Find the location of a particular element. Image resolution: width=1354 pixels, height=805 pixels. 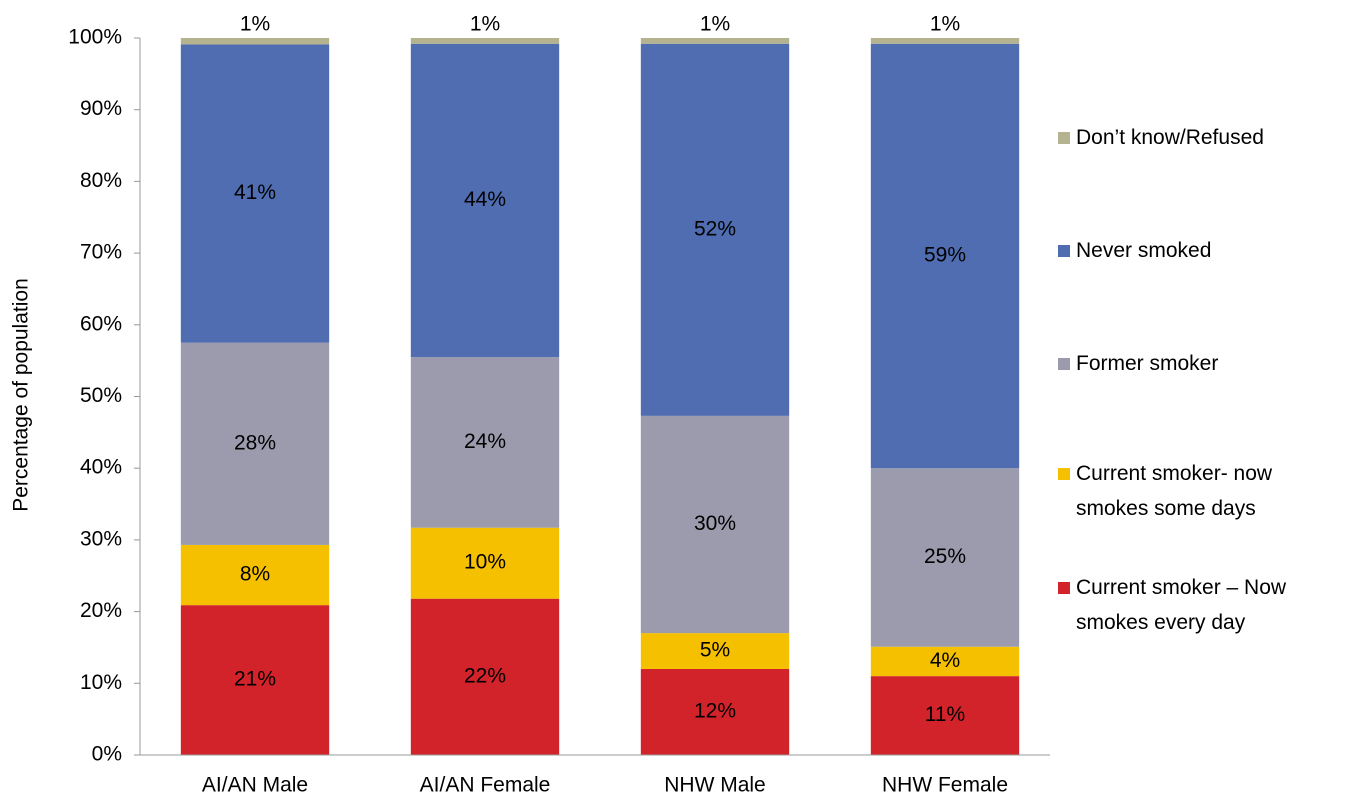

legend-label: Don’t know/Refused is located at coordinates (1170, 137).